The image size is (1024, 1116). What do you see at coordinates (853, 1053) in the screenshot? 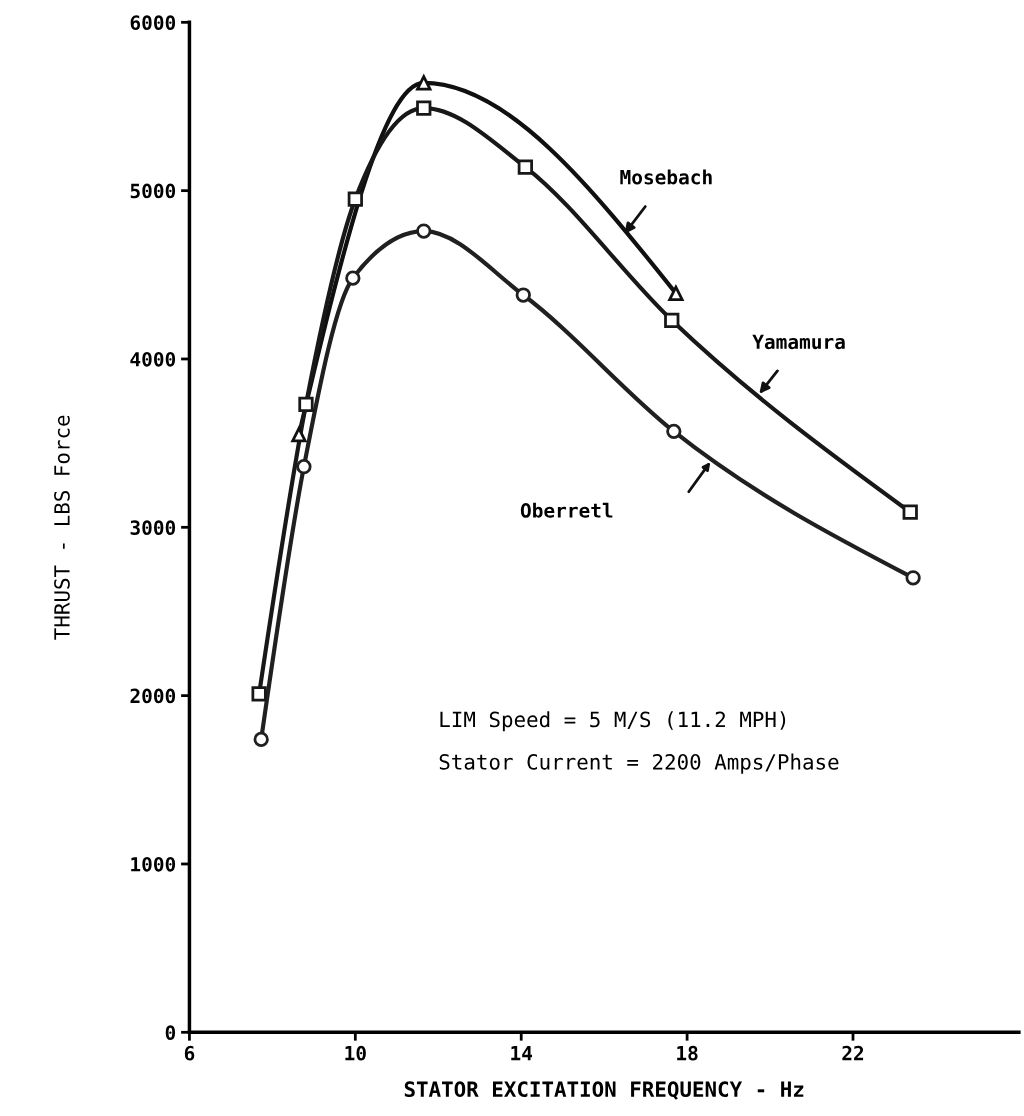
I see `x-tick-label: 22` at bounding box center [853, 1053].